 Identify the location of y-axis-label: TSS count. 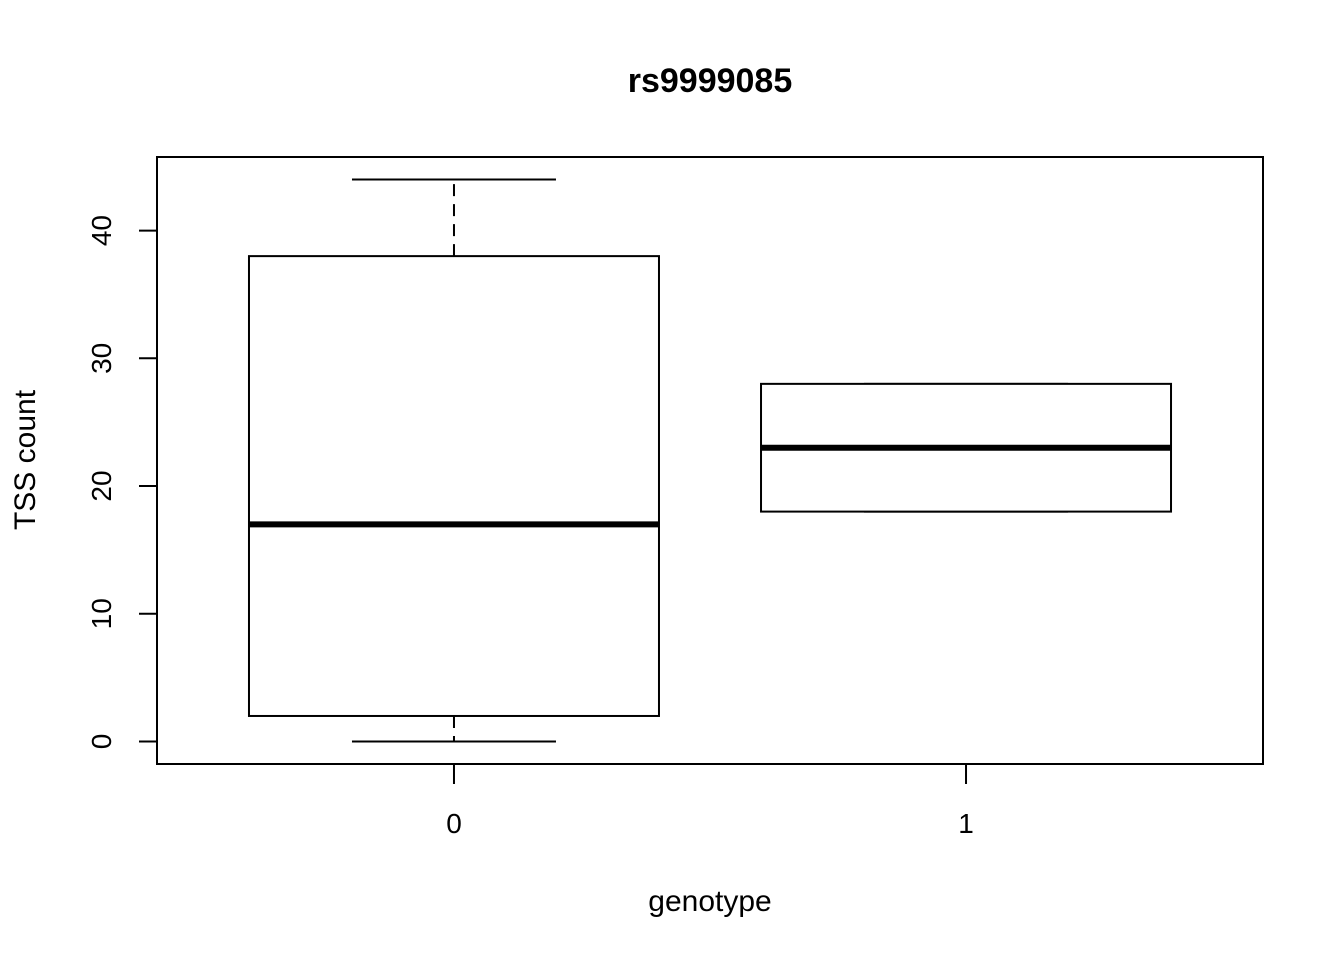
(25, 459).